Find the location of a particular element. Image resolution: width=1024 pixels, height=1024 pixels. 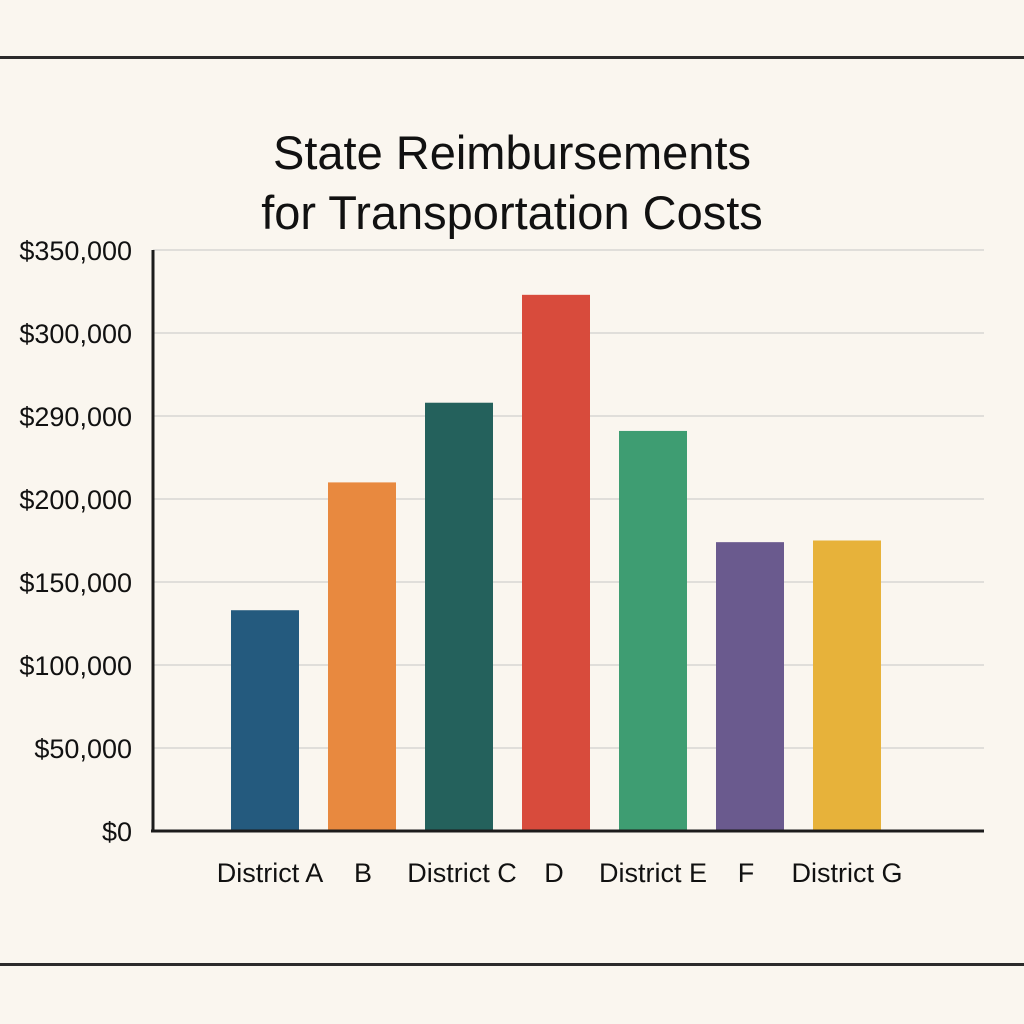

y-tick-label: $0 is located at coordinates (117, 832).